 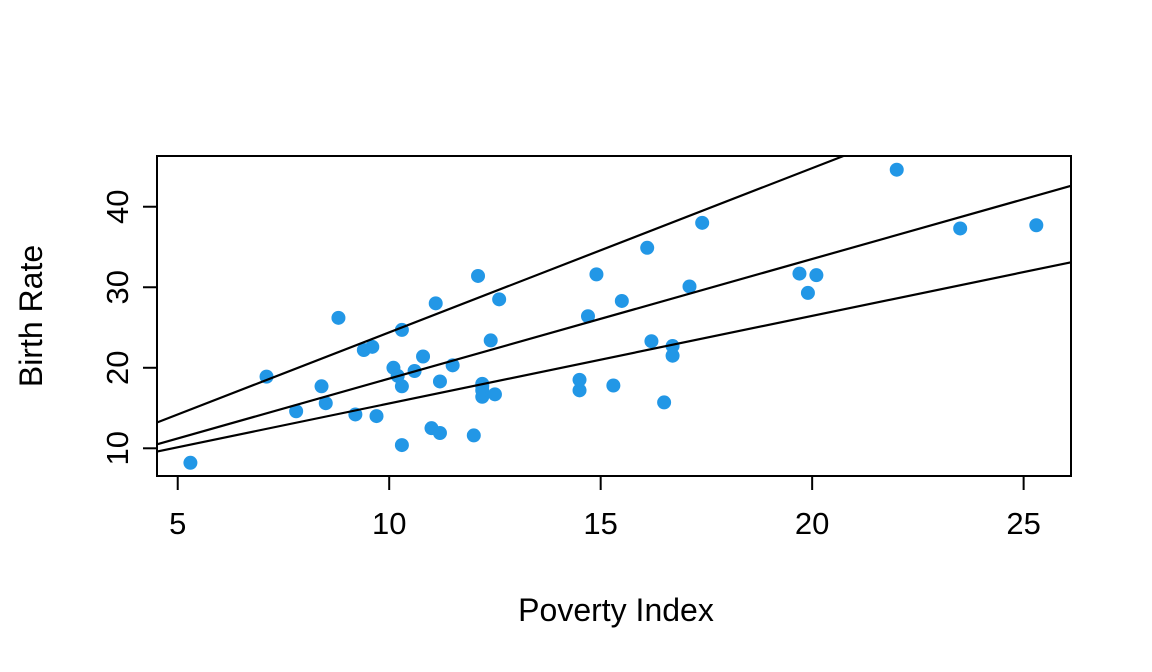 I want to click on x-tick-label: 5, so click(x=177, y=523).